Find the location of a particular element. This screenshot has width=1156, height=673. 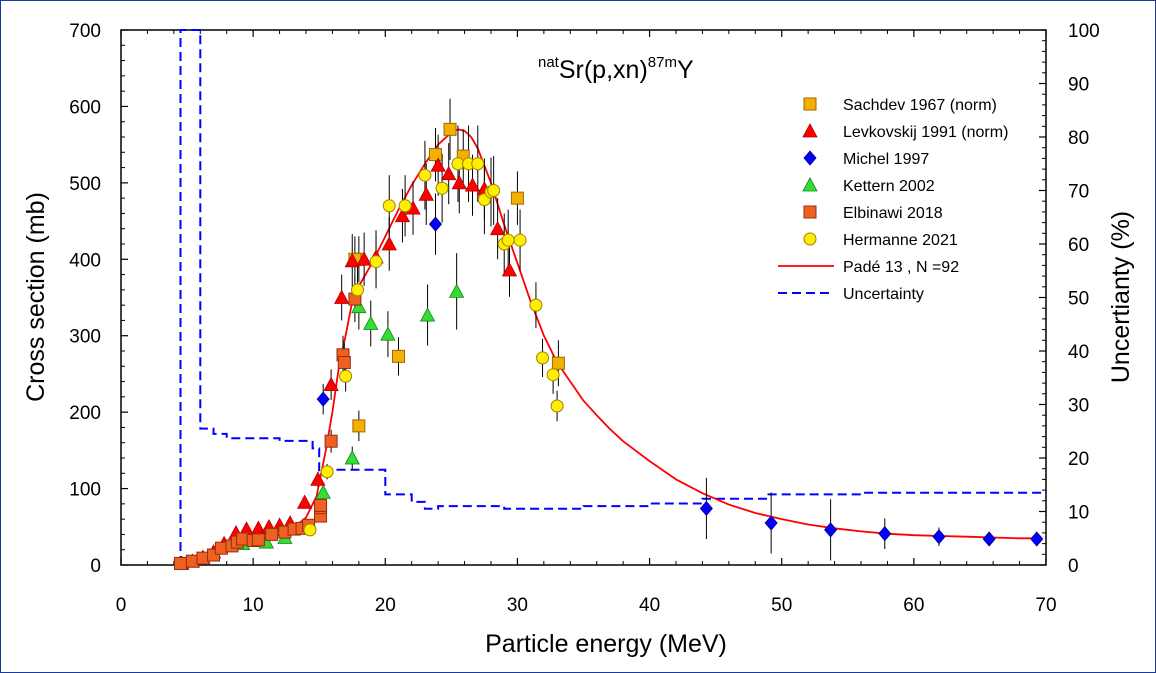

title-main-2: Y is located at coordinates (685, 70).